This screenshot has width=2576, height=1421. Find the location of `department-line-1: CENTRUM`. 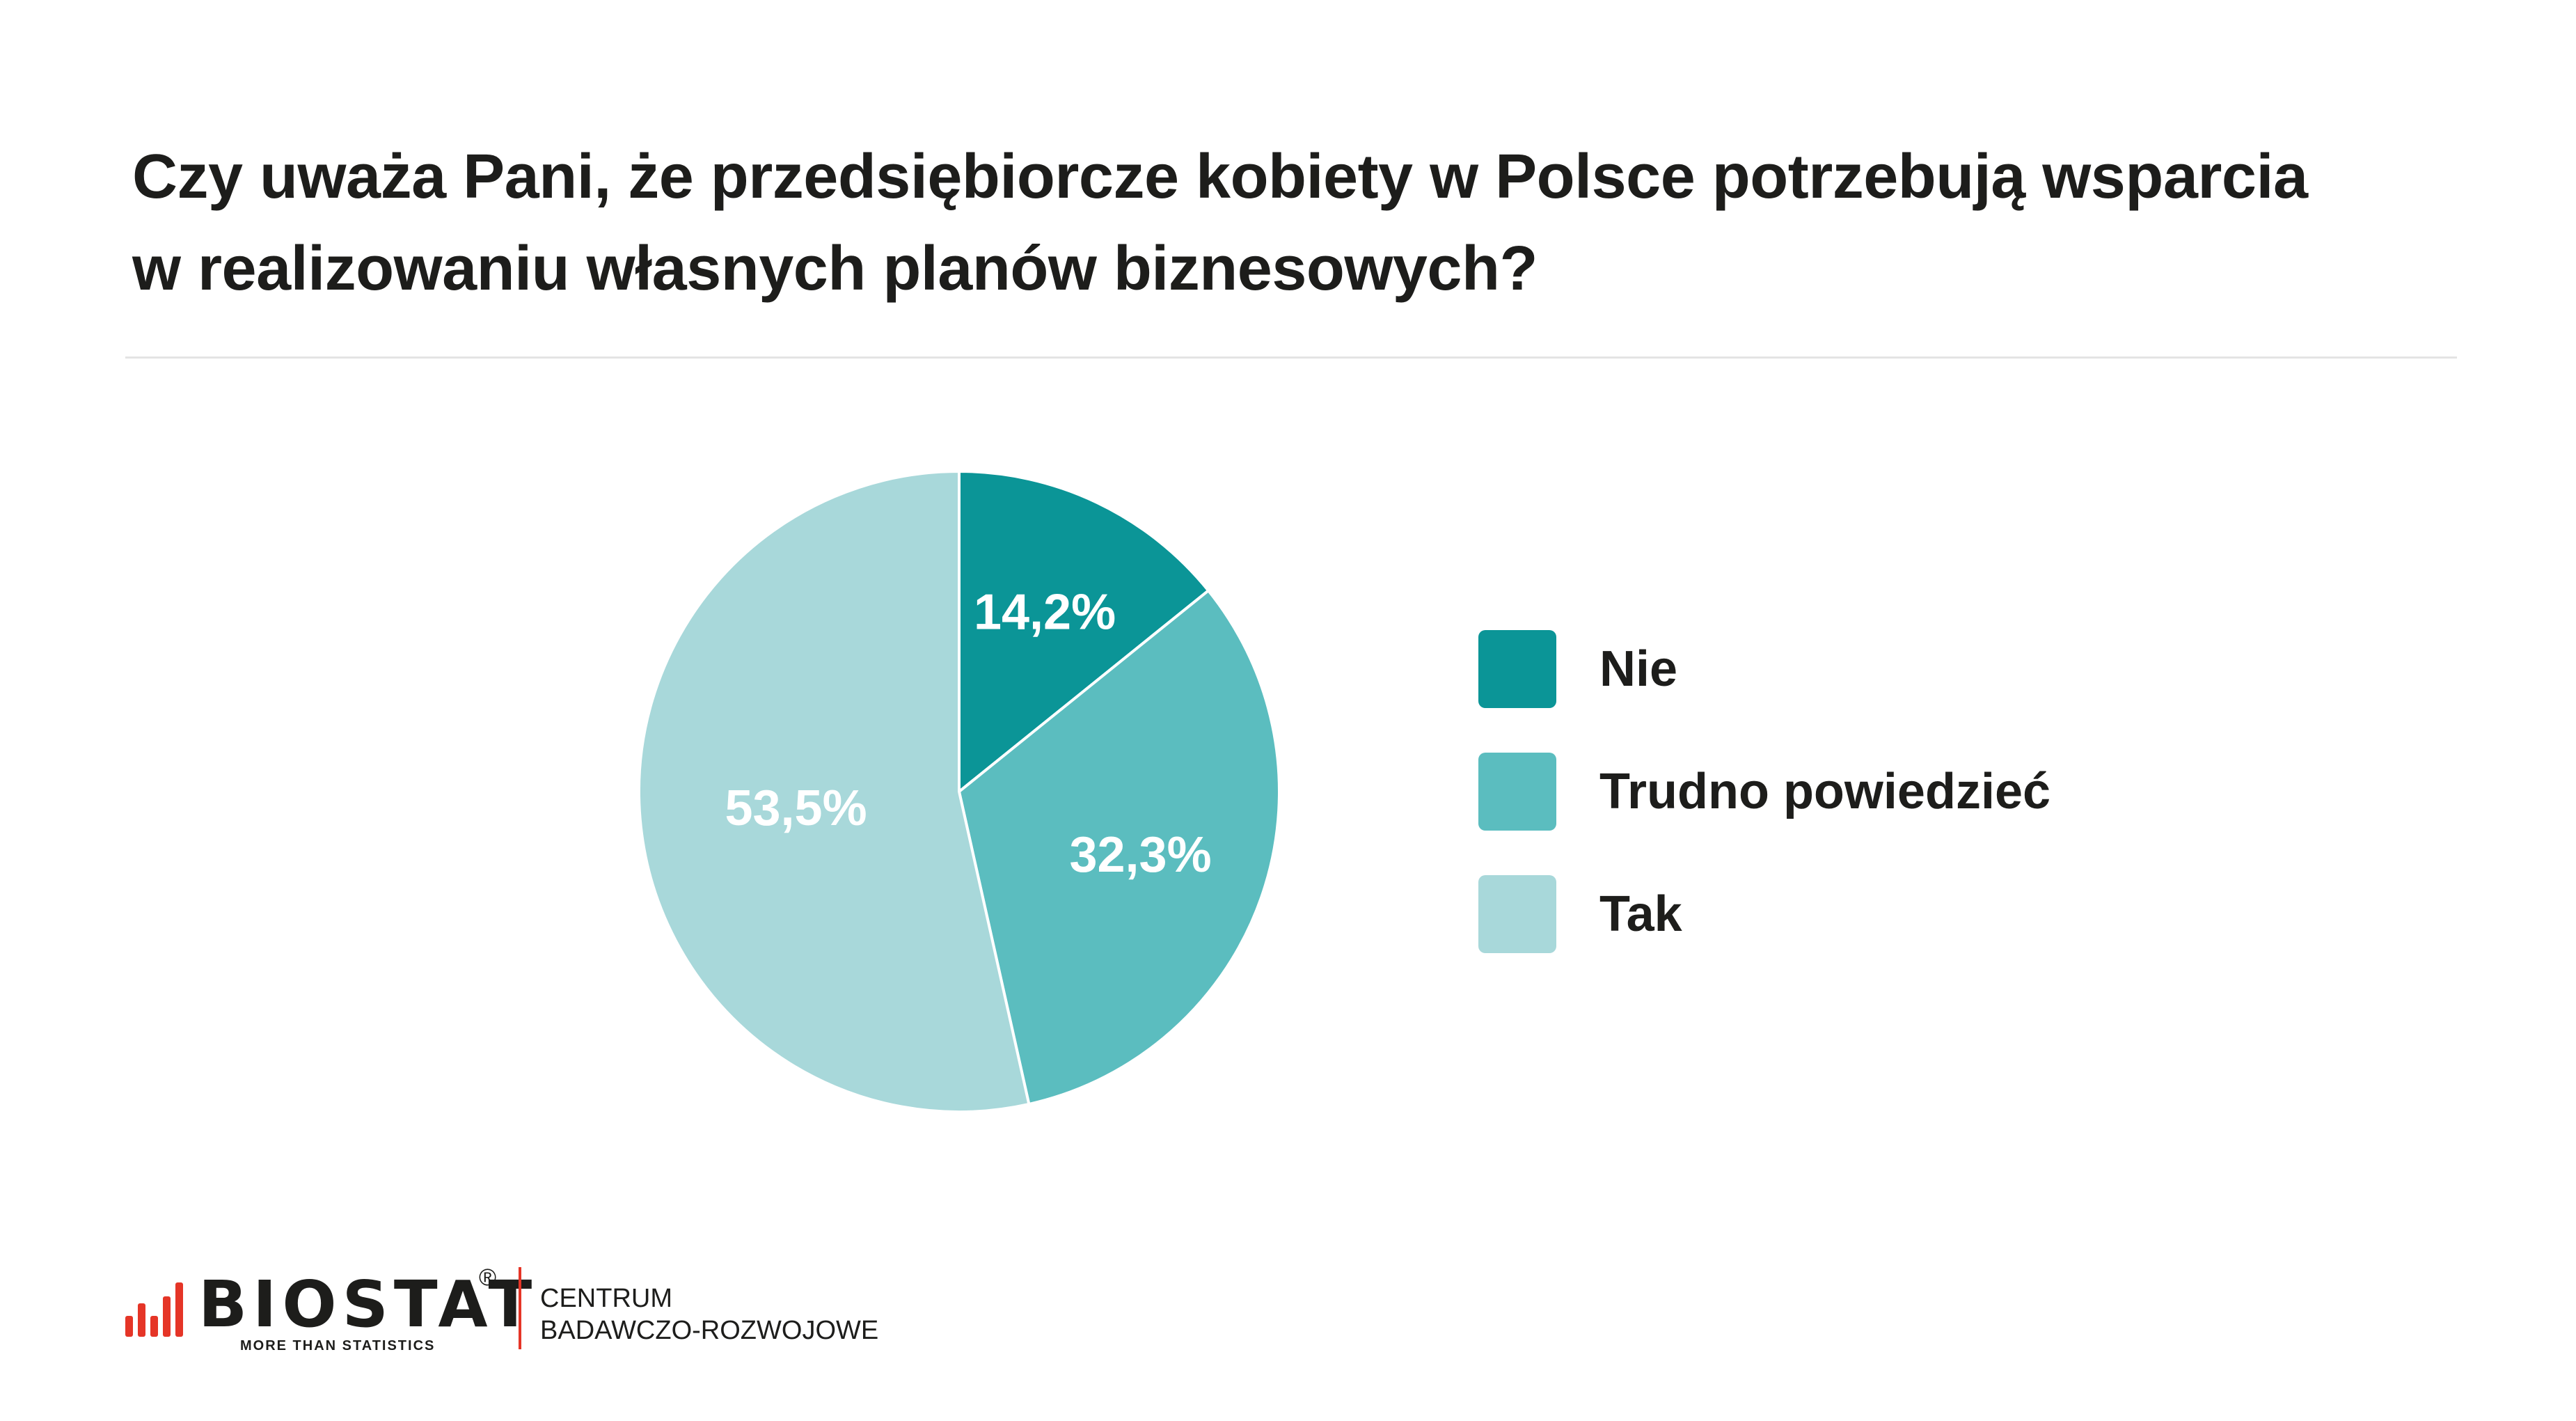

department-line-1: CENTRUM is located at coordinates (606, 1299).